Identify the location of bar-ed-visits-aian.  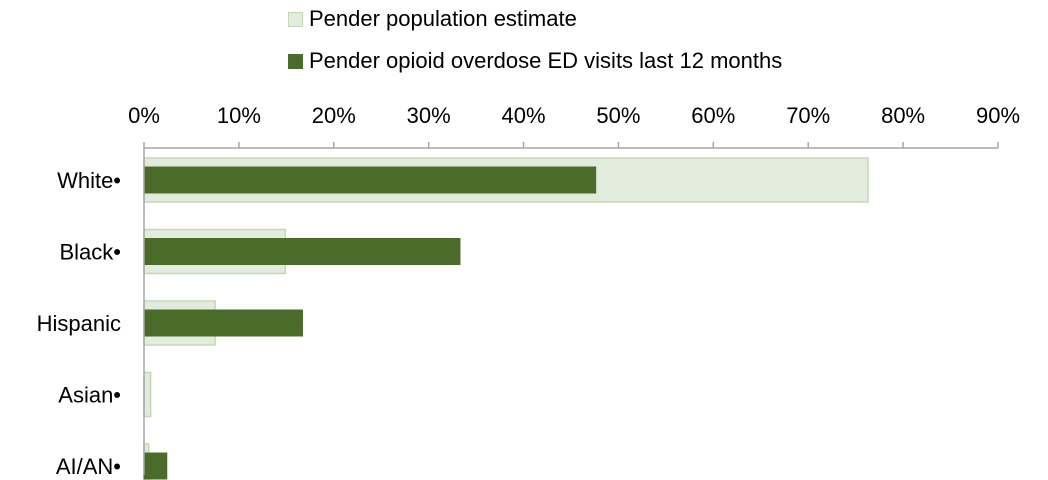
(155, 466).